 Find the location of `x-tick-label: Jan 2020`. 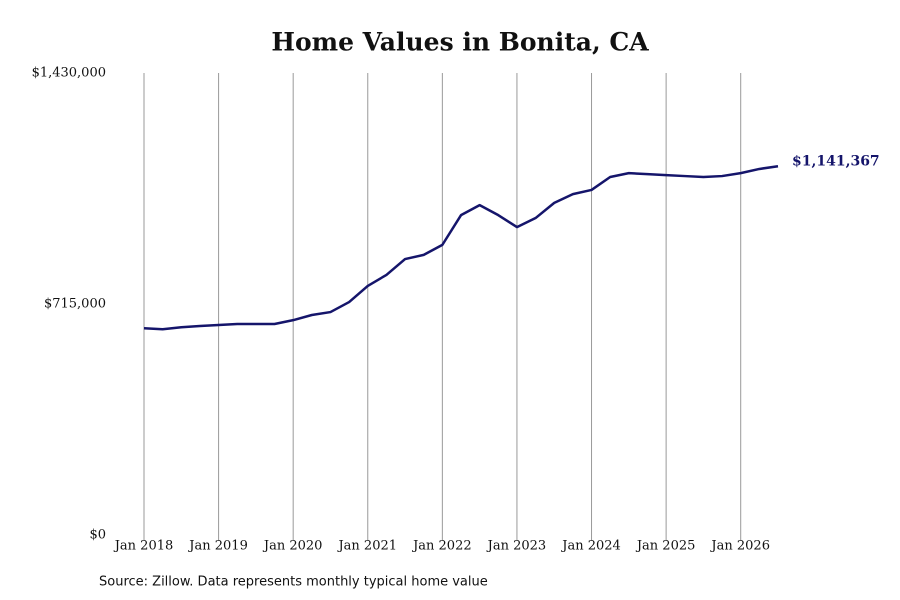

x-tick-label: Jan 2020 is located at coordinates (292, 546).